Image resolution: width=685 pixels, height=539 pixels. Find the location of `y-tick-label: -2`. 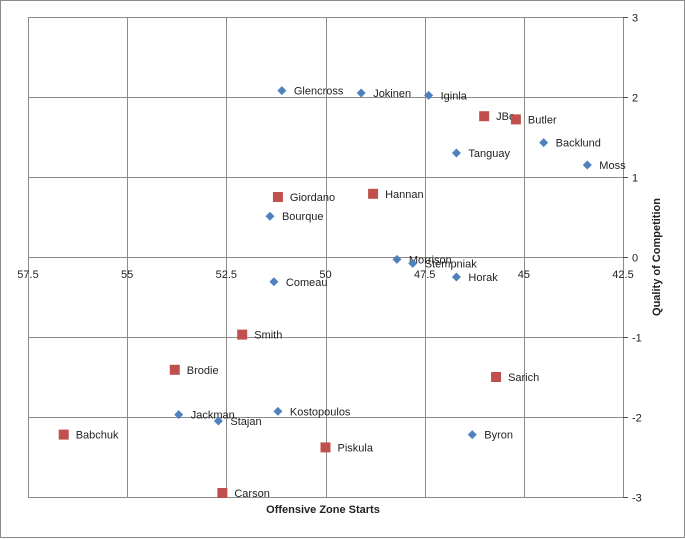

y-tick-label: -2 is located at coordinates (637, 419).